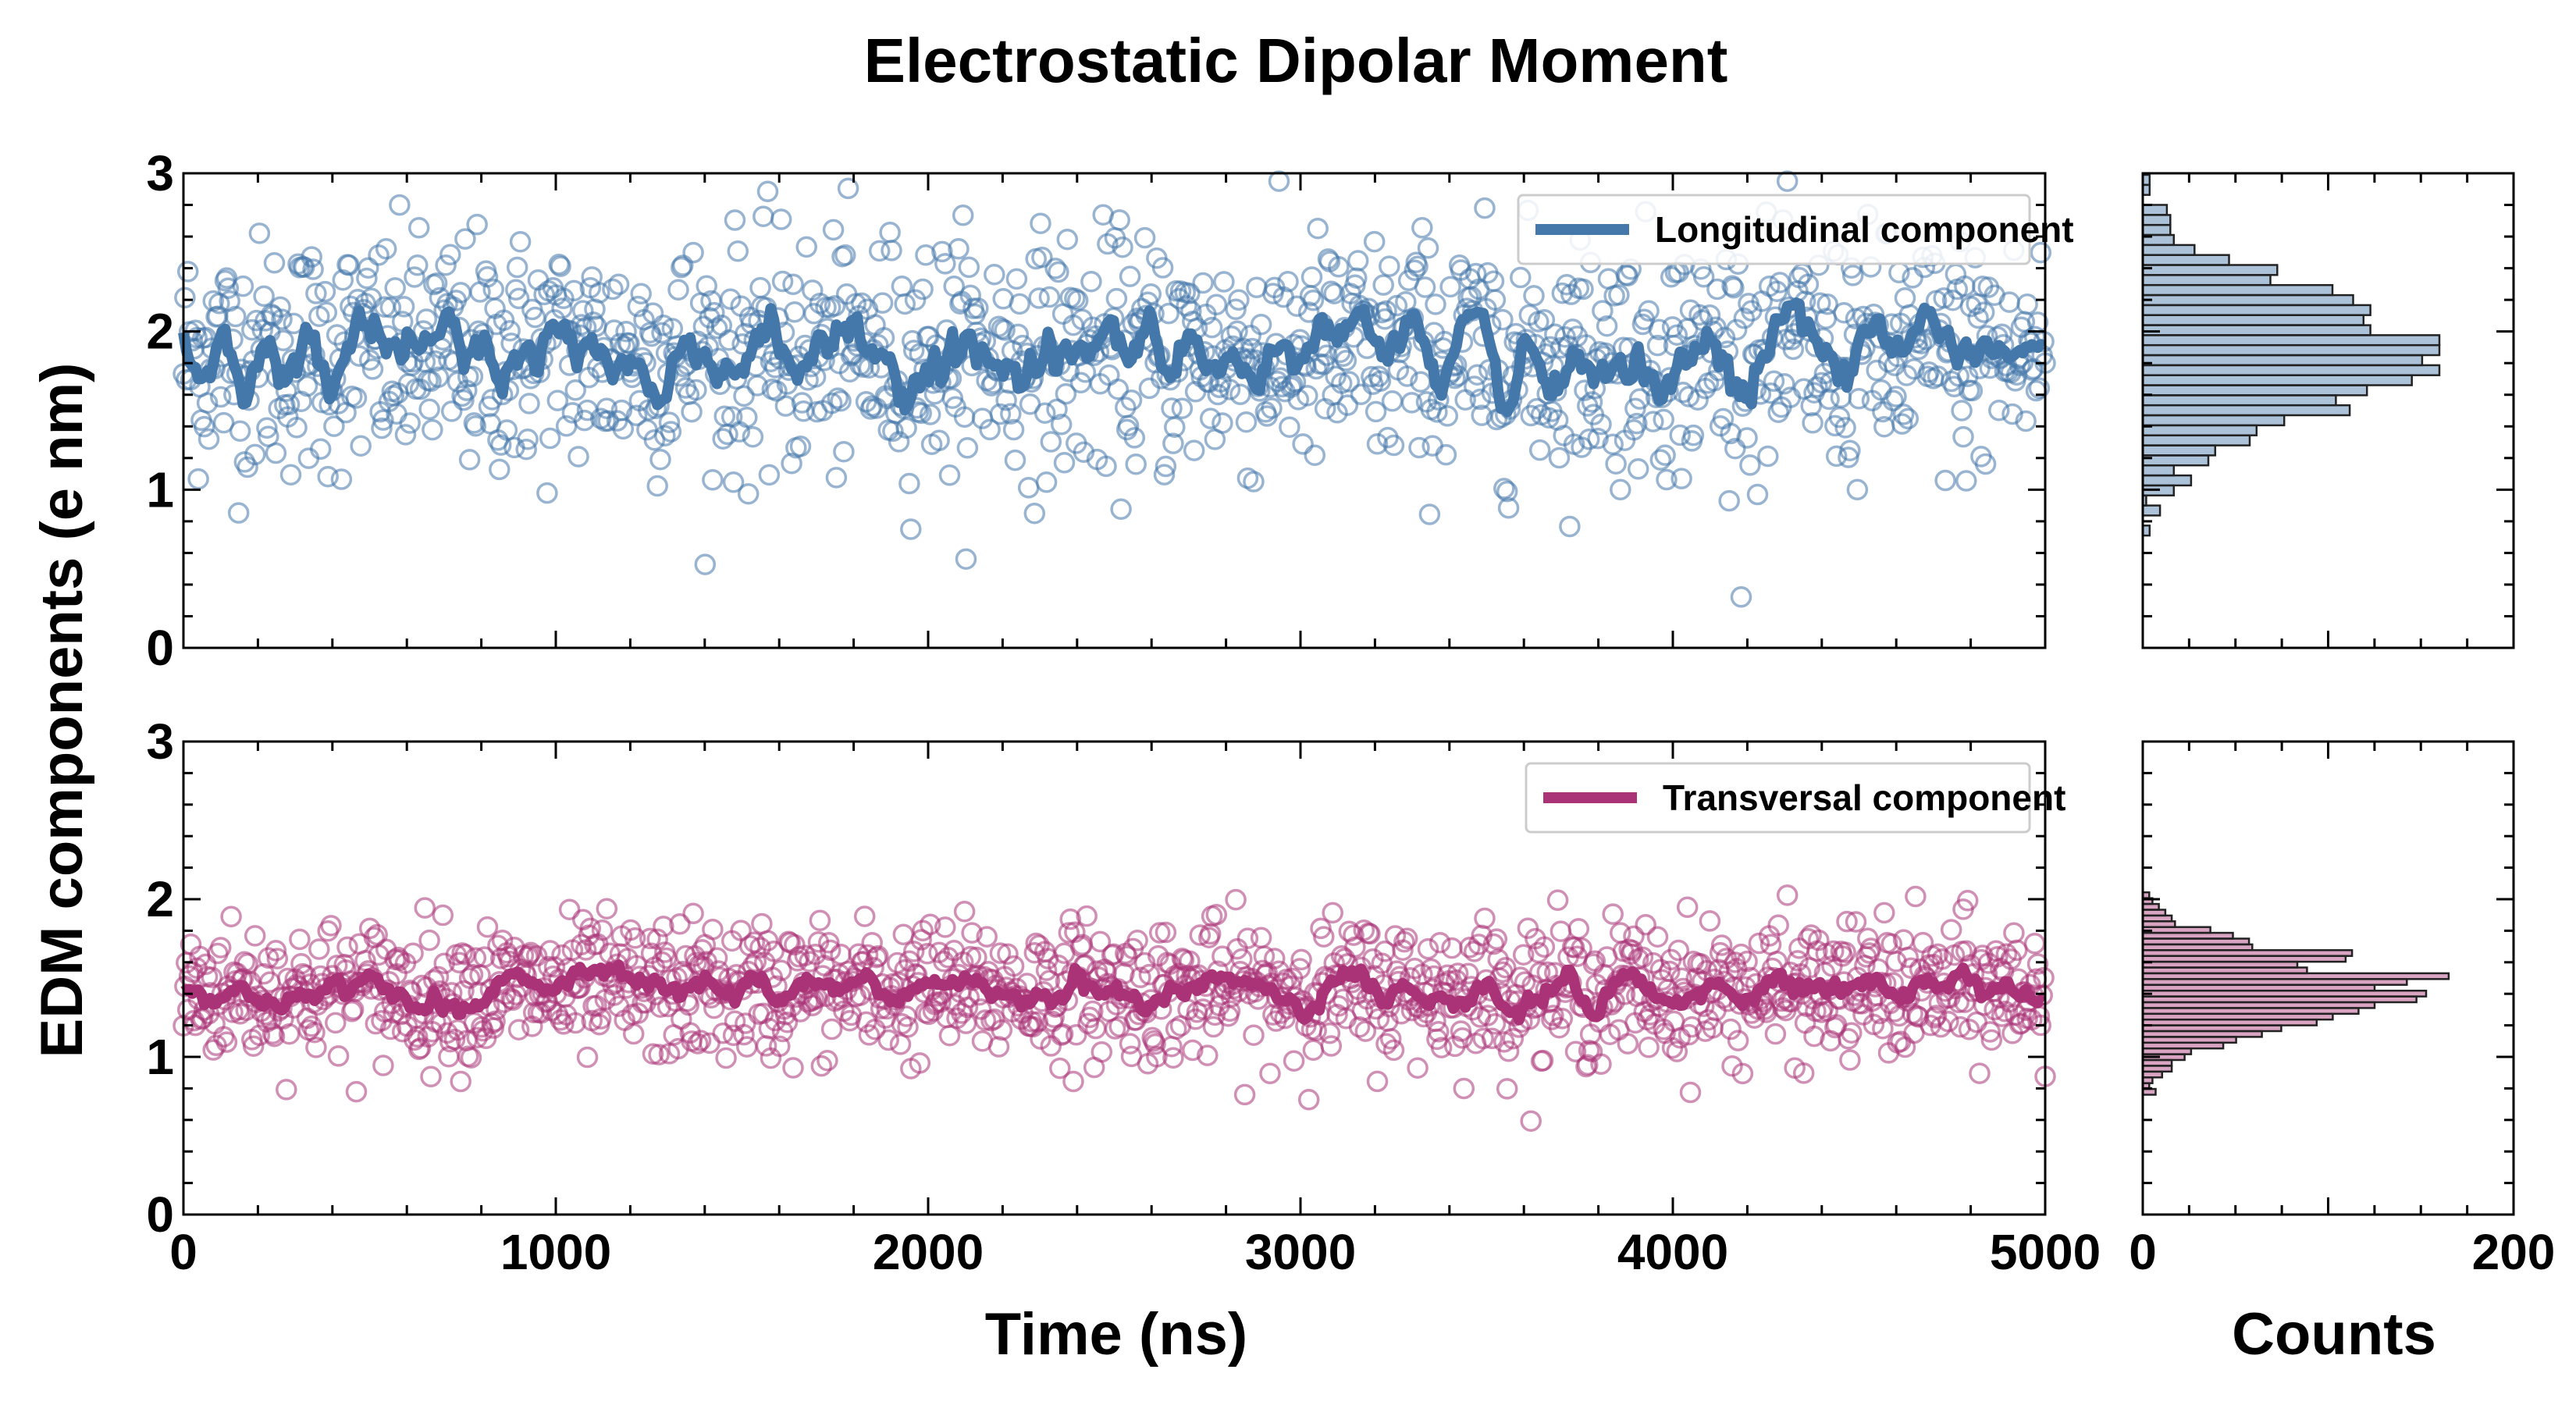  What do you see at coordinates (160, 742) in the screenshot?
I see `y-tick-label: 3` at bounding box center [160, 742].